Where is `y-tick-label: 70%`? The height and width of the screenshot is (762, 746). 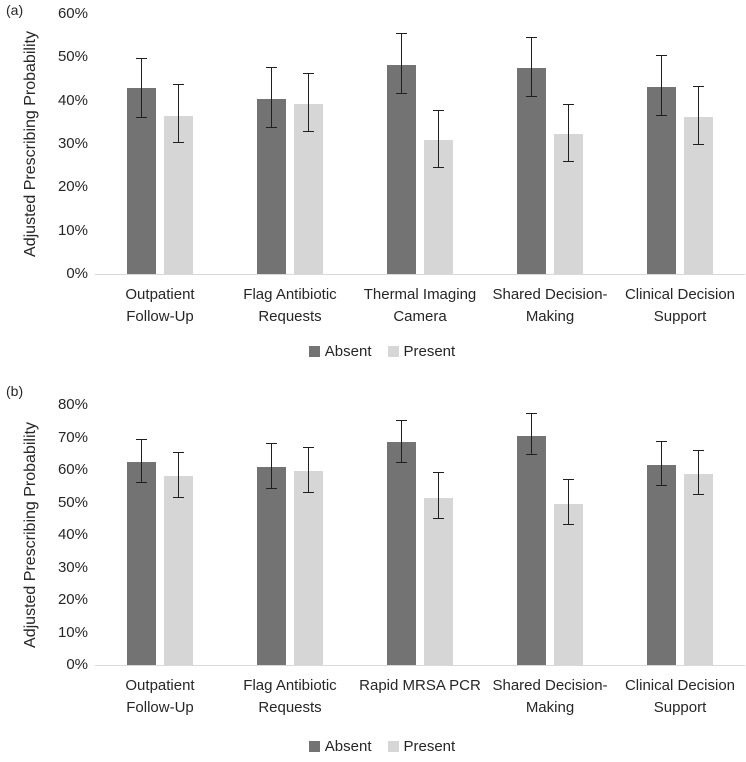 y-tick-label: 70% is located at coordinates (72, 437).